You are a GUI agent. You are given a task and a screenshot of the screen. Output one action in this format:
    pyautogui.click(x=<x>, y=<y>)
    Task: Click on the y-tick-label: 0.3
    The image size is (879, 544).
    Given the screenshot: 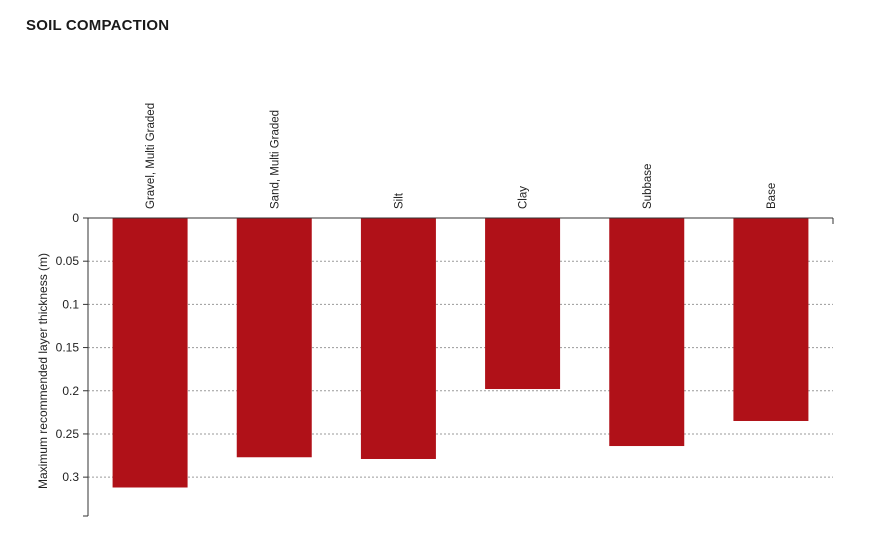 What is the action you would take?
    pyautogui.click(x=70, y=477)
    